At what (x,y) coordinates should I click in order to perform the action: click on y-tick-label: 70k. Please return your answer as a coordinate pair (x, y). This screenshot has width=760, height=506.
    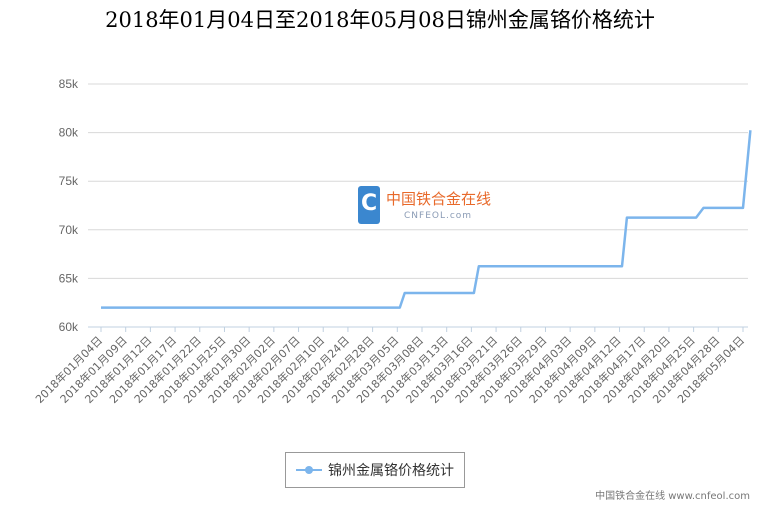
    Looking at the image, I should click on (69, 230).